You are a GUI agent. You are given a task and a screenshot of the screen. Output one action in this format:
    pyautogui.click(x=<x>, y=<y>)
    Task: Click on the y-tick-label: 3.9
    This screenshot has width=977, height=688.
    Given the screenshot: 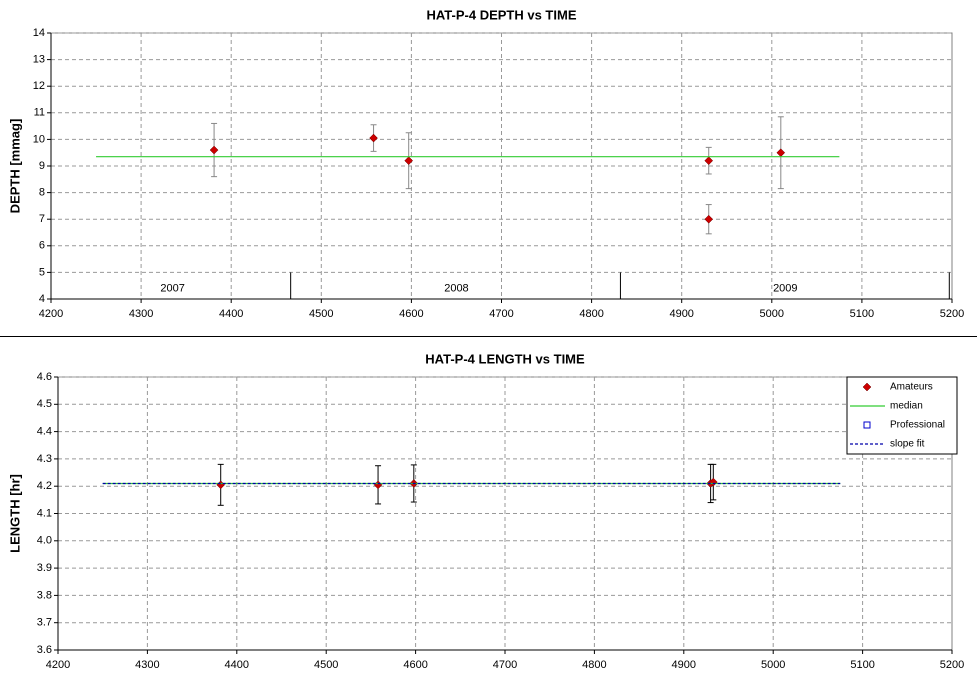 What is the action you would take?
    pyautogui.click(x=44, y=568)
    